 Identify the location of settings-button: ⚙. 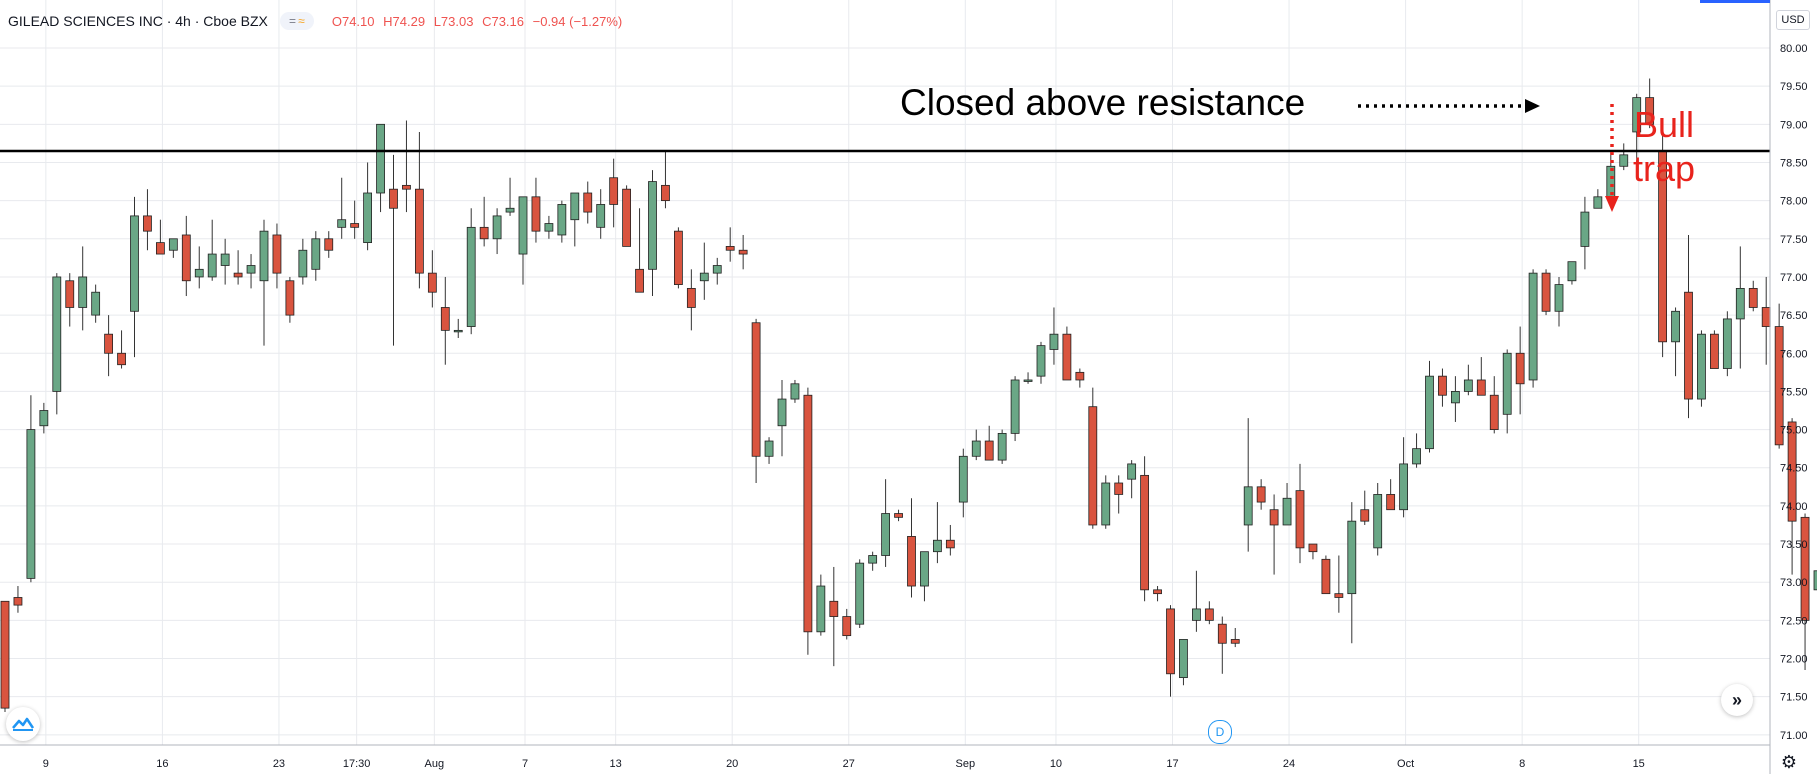
(1789, 762).